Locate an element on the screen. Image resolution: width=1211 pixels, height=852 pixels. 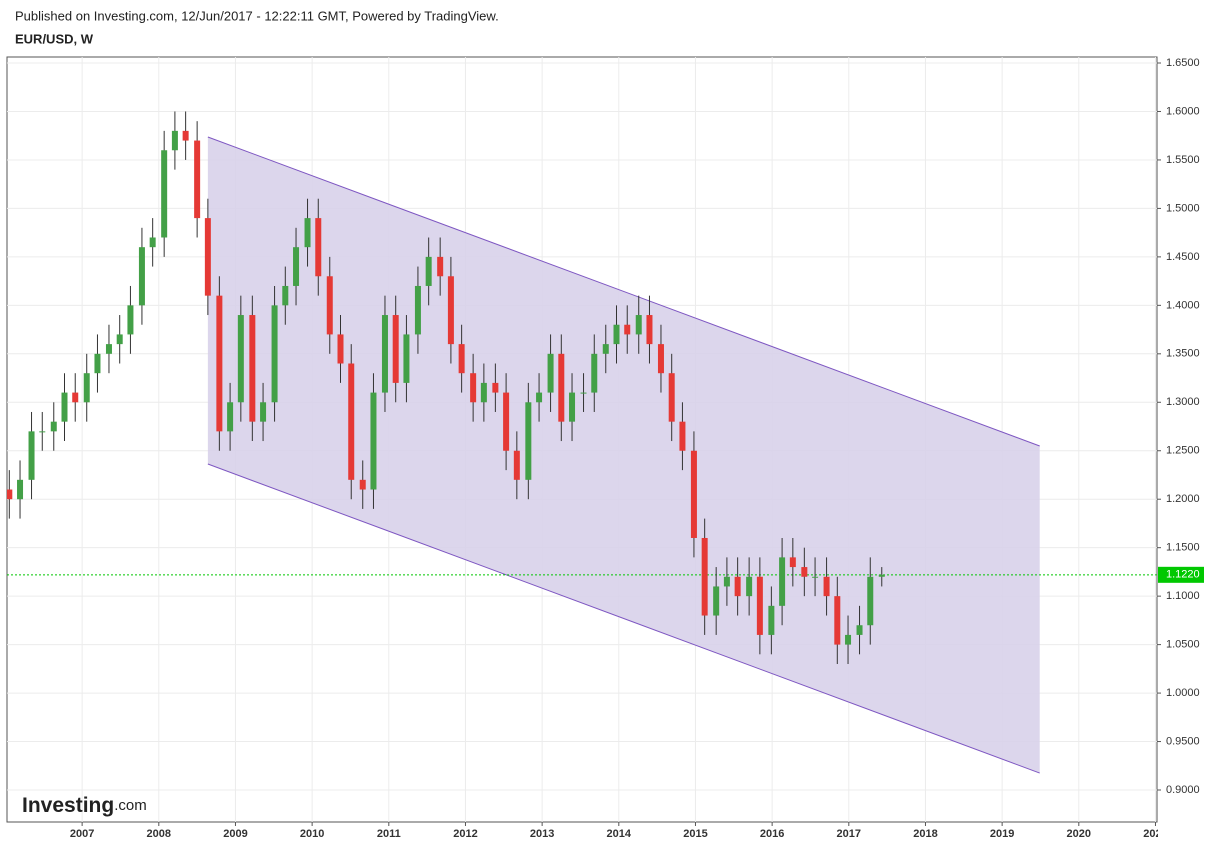
x-tick-label: 2020 is located at coordinates (1079, 834).